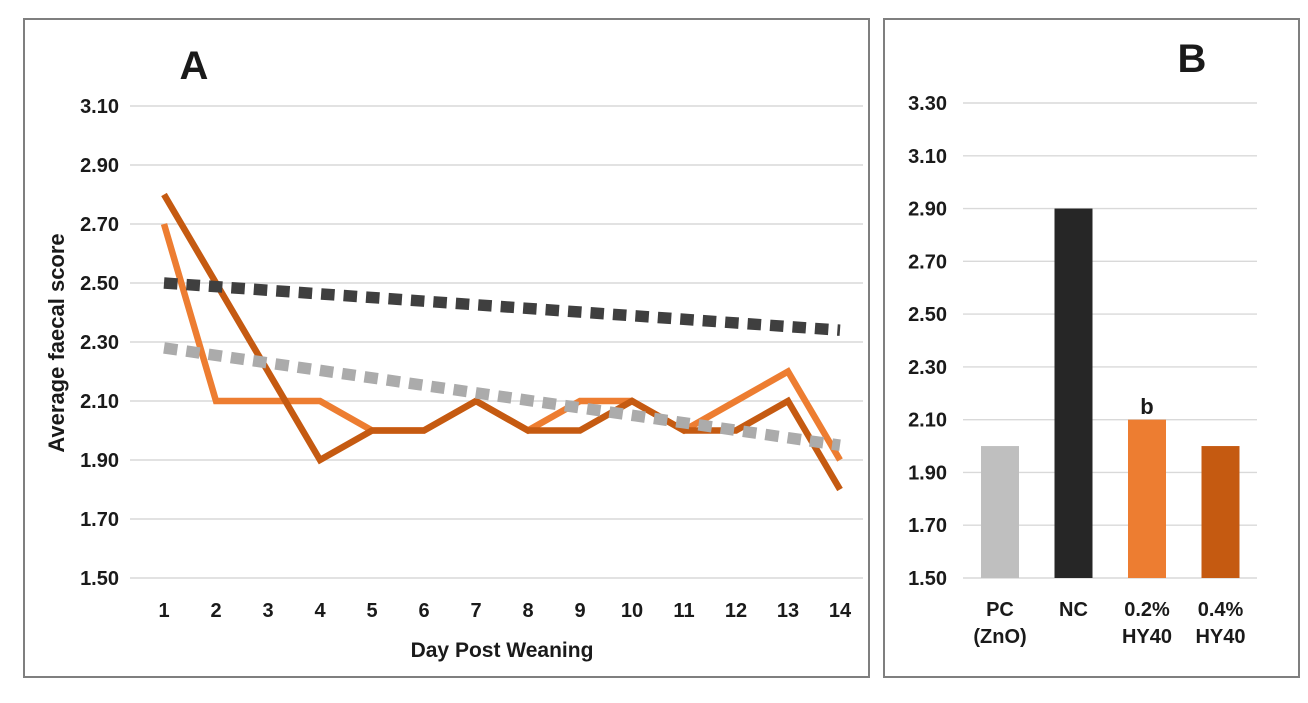 Image resolution: width=1308 pixels, height=703 pixels. Describe the element at coordinates (927, 368) in the screenshot. I see `panel-b-y-tick-label: 2.30` at that location.